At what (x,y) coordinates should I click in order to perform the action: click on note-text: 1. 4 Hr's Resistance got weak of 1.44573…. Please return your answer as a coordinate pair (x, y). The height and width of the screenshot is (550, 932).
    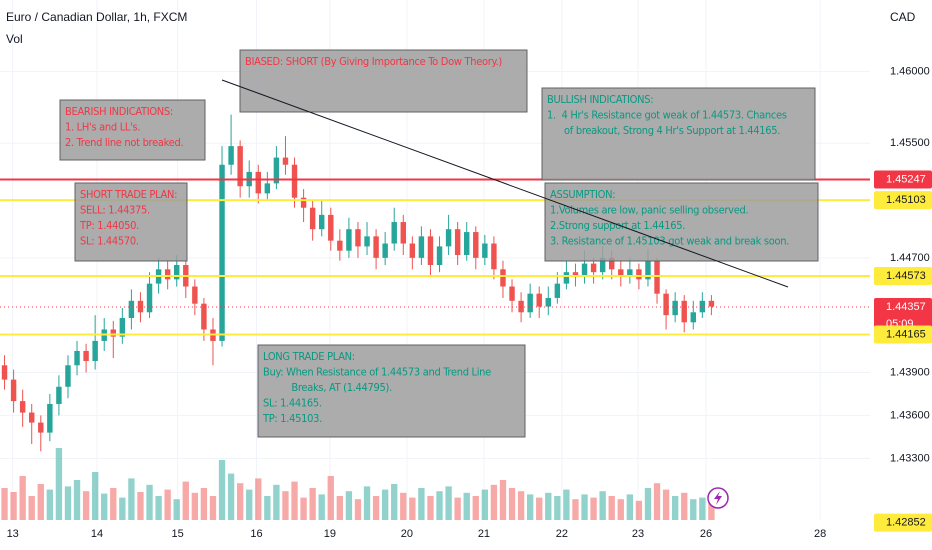
    Looking at the image, I should click on (667, 115).